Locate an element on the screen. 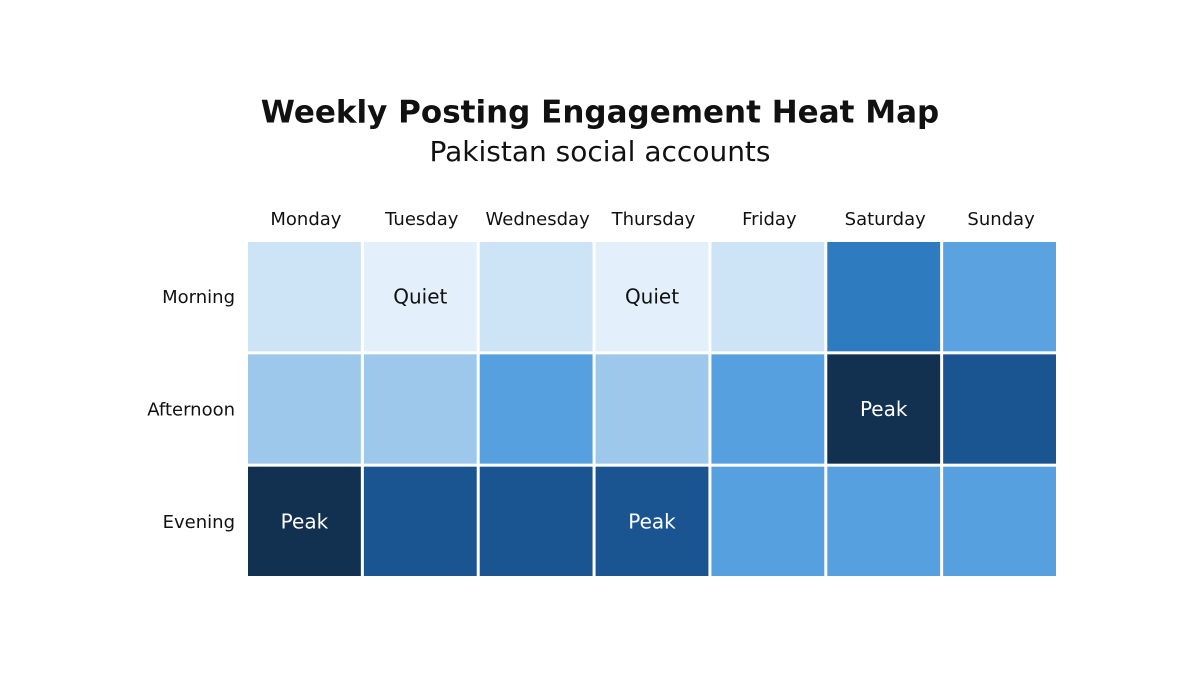 The image size is (1200, 675). row-label: Morning is located at coordinates (198, 297).